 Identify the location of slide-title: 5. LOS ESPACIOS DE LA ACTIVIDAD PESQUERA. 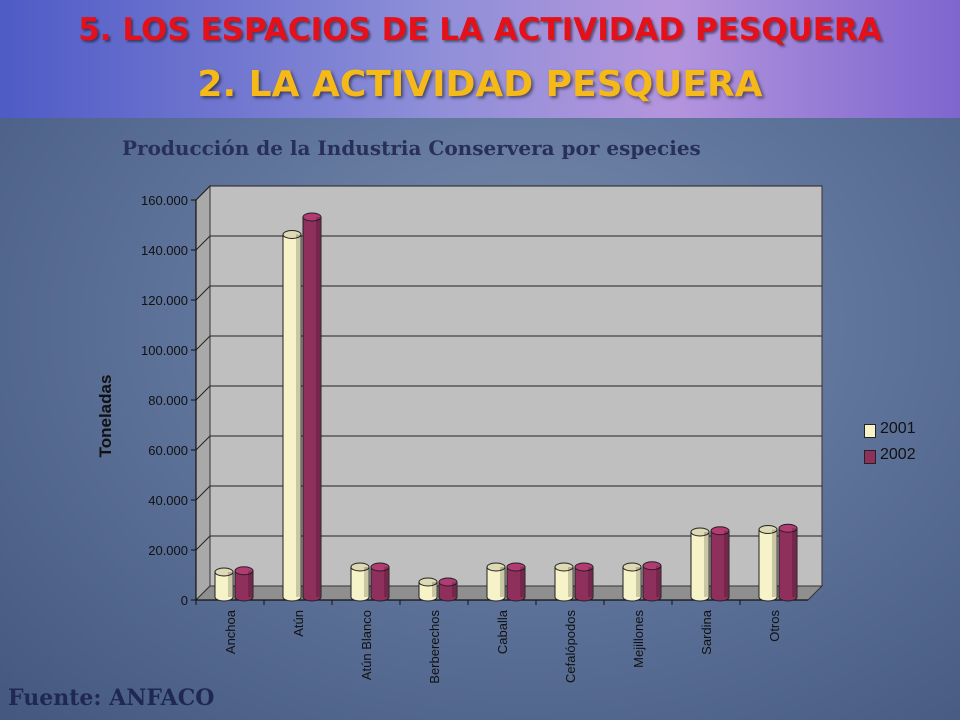
(480, 30).